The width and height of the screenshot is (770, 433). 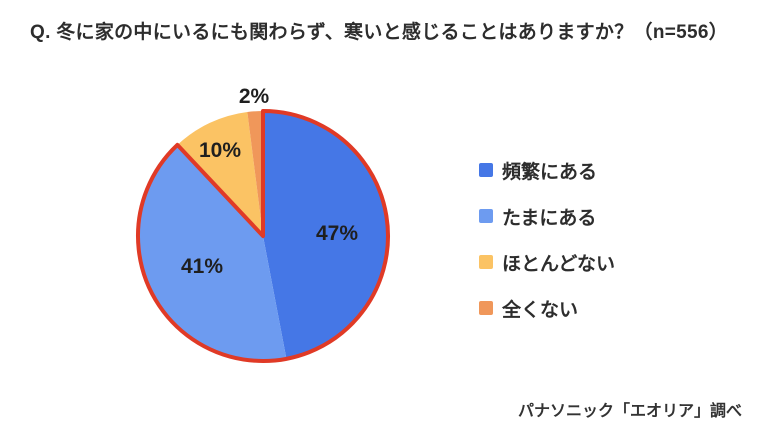 I want to click on legend: 頻繁にある たまにある ほとんどない 全くない, so click(x=547, y=250).